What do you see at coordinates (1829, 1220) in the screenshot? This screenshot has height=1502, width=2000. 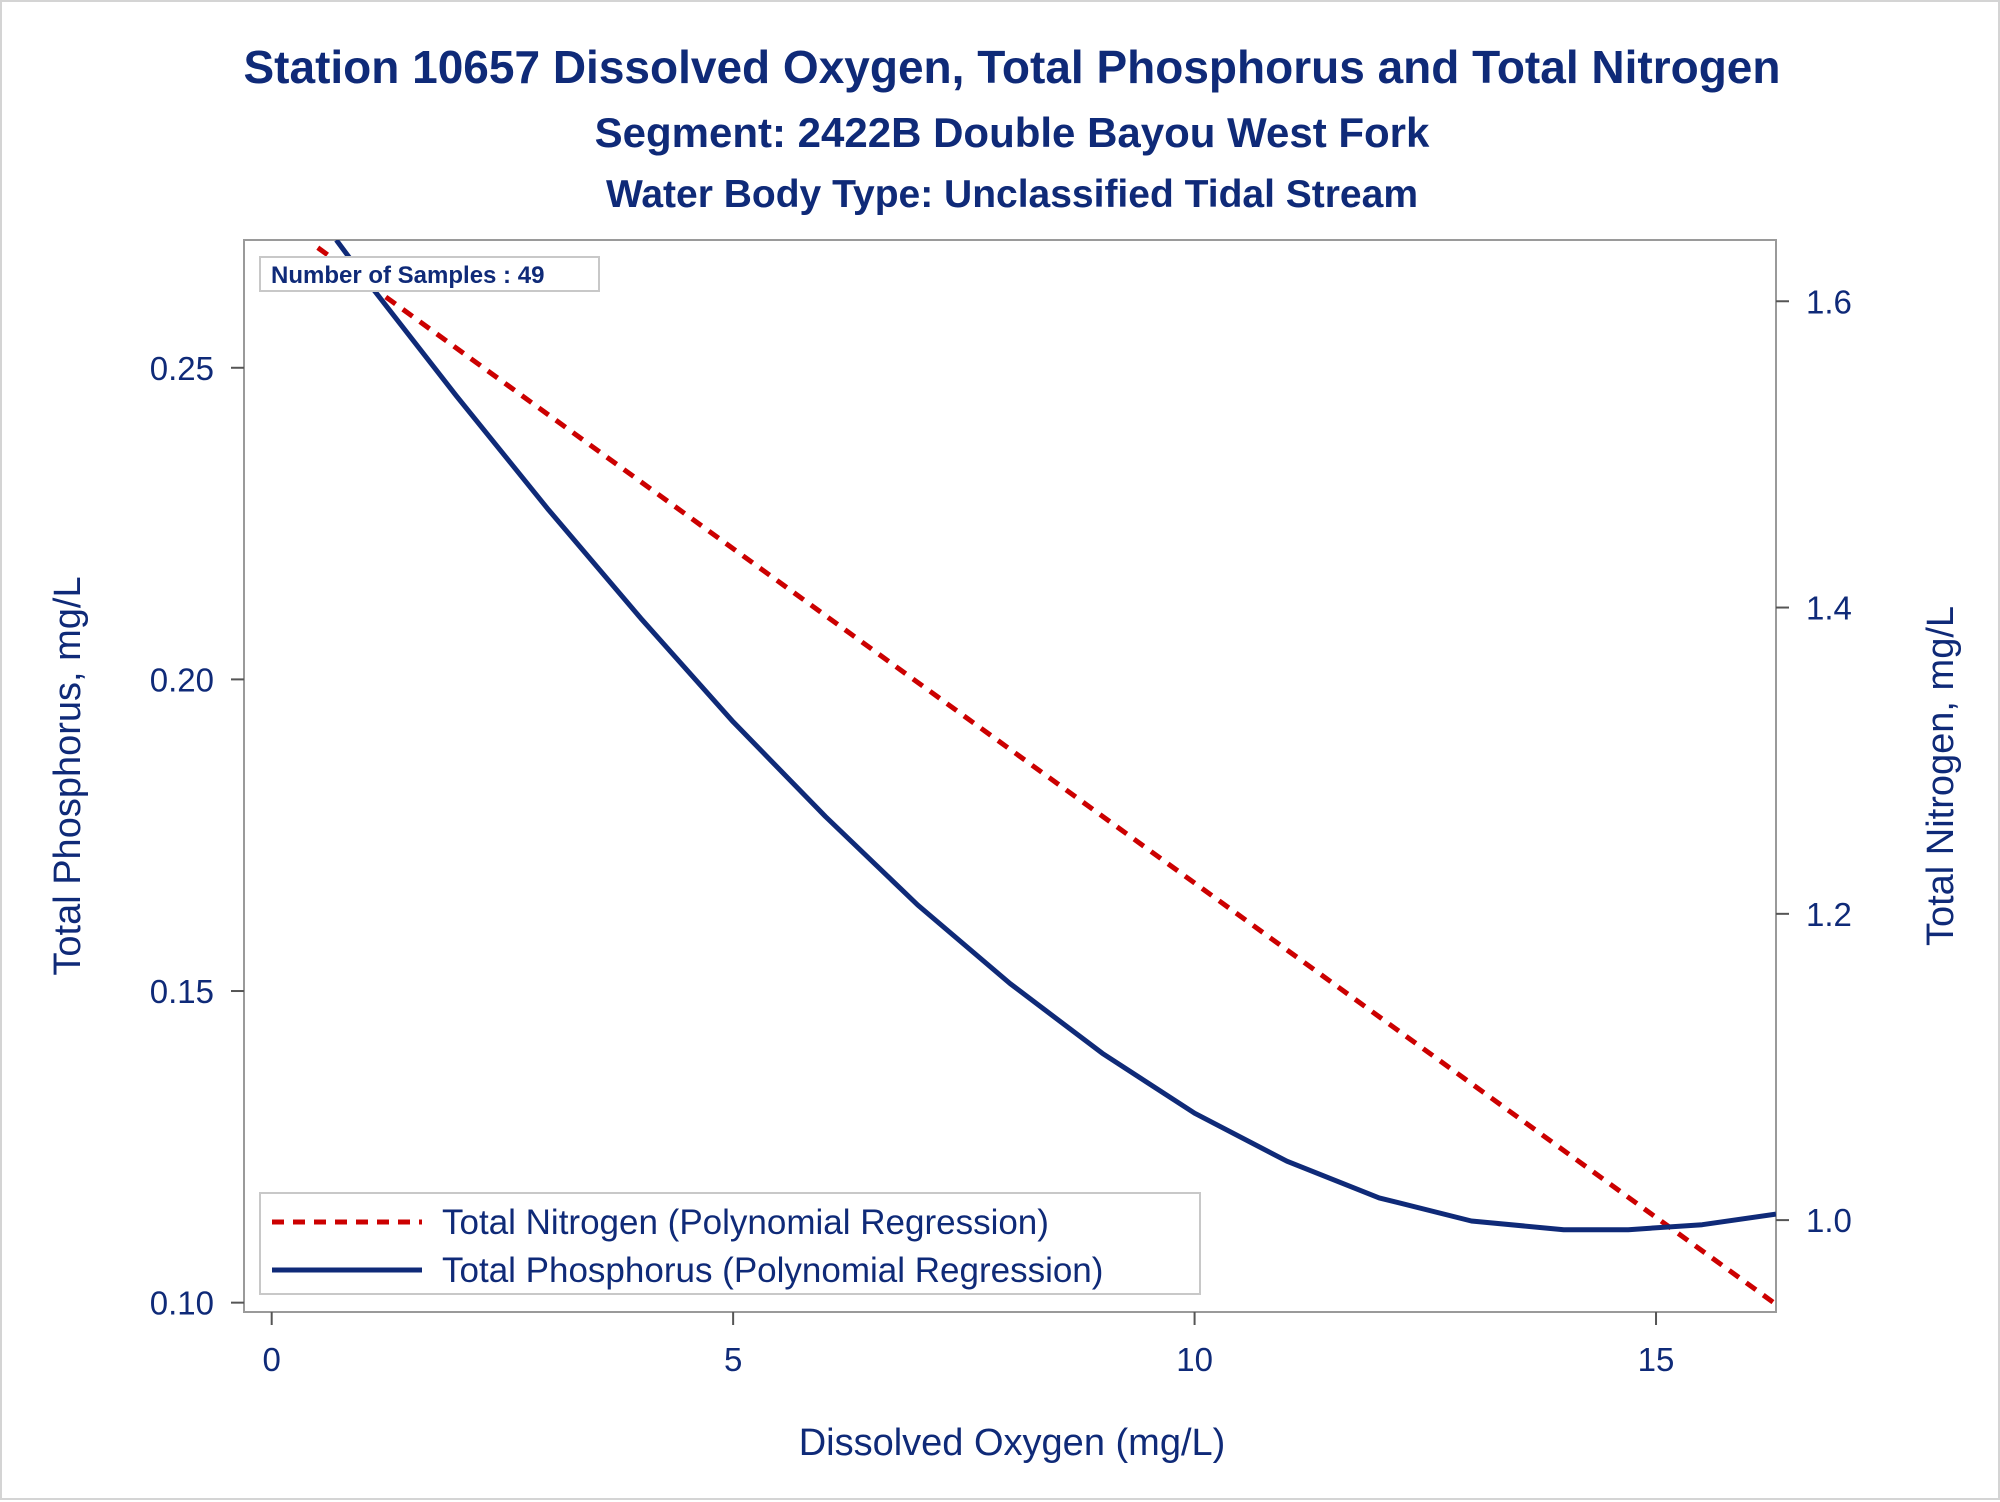 I see `y-right-tick-label: 1.0` at bounding box center [1829, 1220].